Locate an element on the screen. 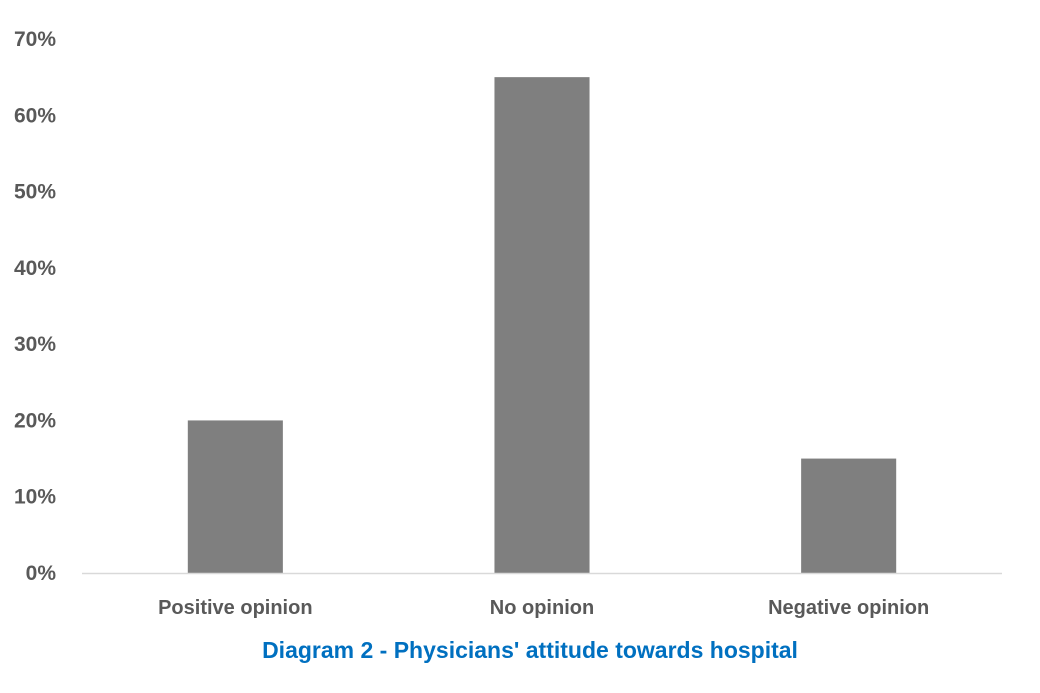  y-tick-label: 60% is located at coordinates (35, 115).